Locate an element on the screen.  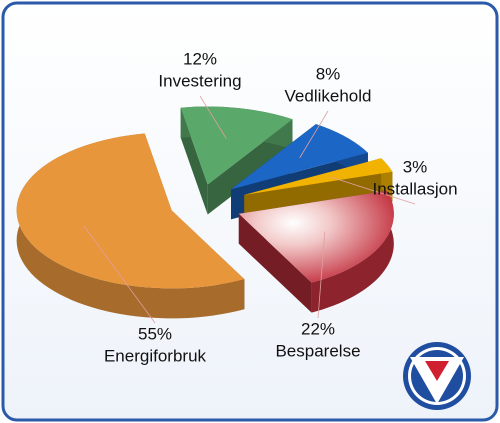
category-label: Energiforbruk is located at coordinates (155, 355).